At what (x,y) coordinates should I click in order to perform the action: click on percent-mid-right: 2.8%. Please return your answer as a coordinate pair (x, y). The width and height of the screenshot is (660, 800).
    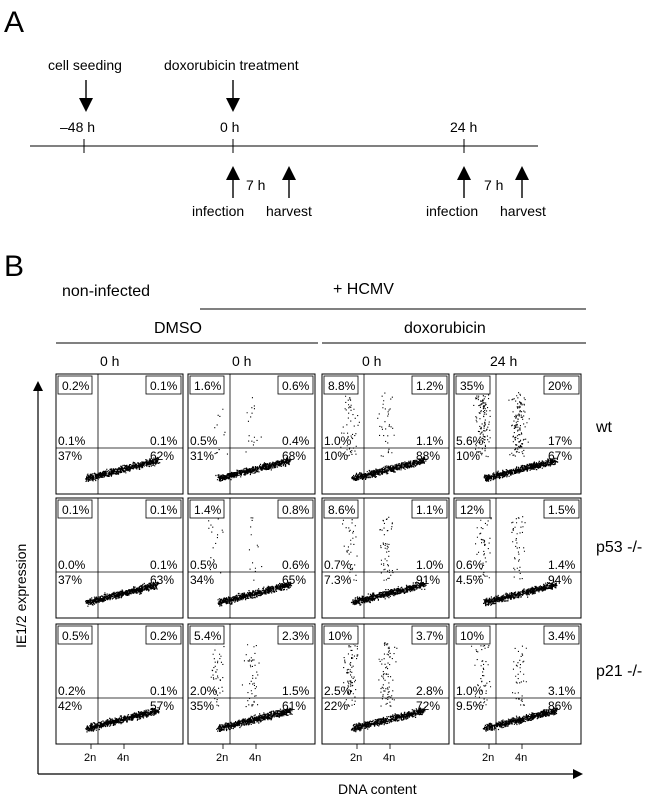
    Looking at the image, I should click on (430, 691).